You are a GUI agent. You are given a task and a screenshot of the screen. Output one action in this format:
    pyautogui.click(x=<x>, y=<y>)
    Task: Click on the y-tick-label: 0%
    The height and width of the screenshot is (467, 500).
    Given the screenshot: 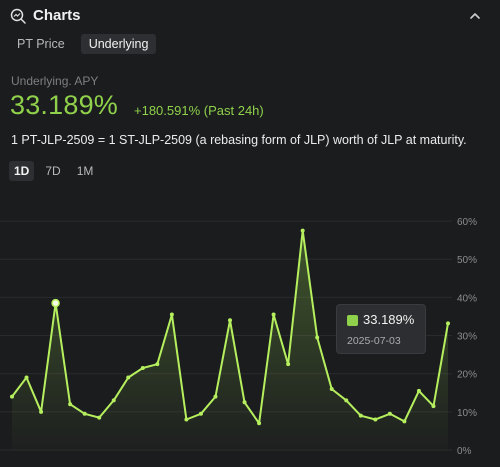 What is the action you would take?
    pyautogui.click(x=464, y=451)
    